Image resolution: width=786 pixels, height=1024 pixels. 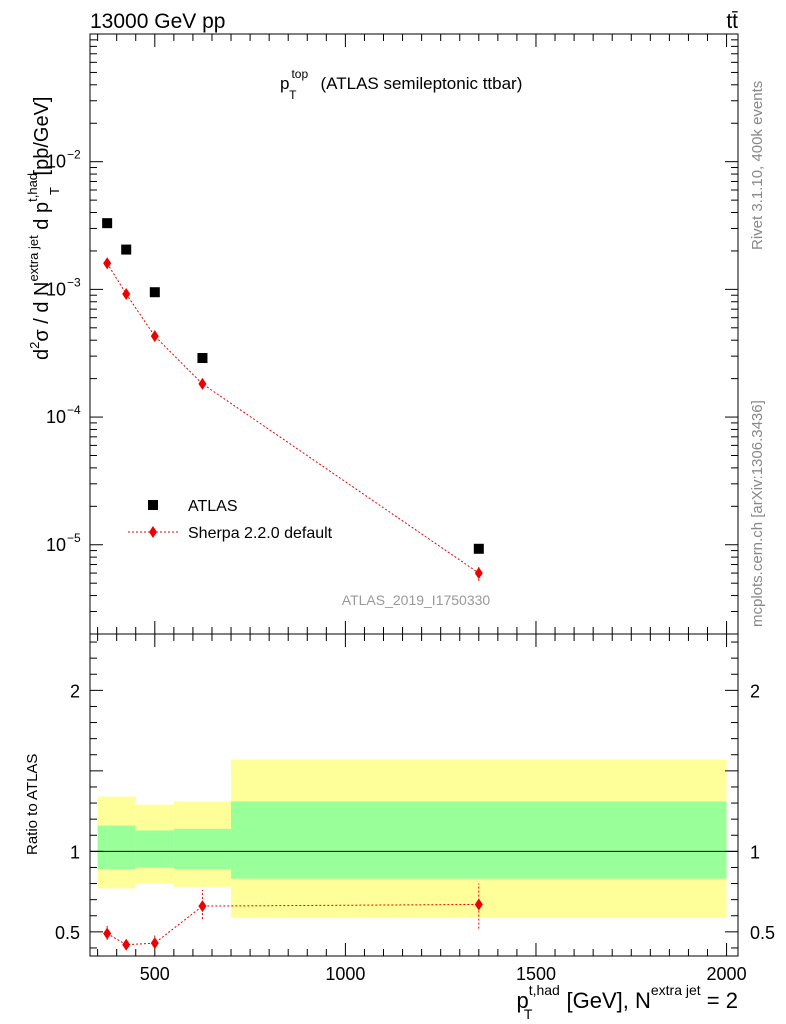 I want to click on xlabel-part: T, so click(x=528, y=1014).